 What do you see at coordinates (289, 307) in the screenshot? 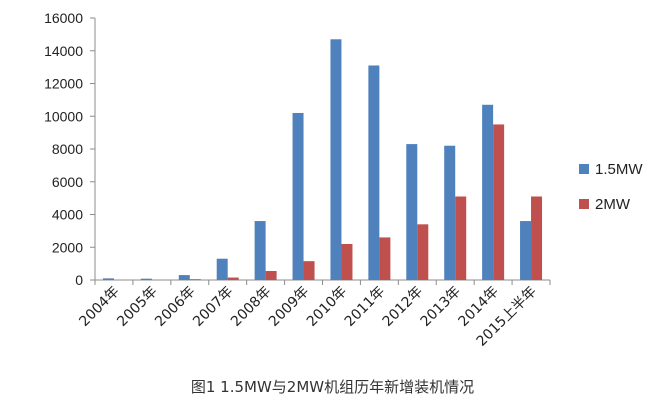
I see `x-tick-label: 2009年` at bounding box center [289, 307].